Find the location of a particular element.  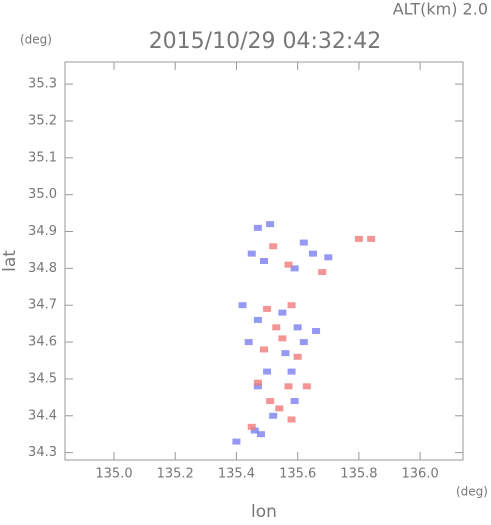

y-unit: (deg) is located at coordinates (36, 40).